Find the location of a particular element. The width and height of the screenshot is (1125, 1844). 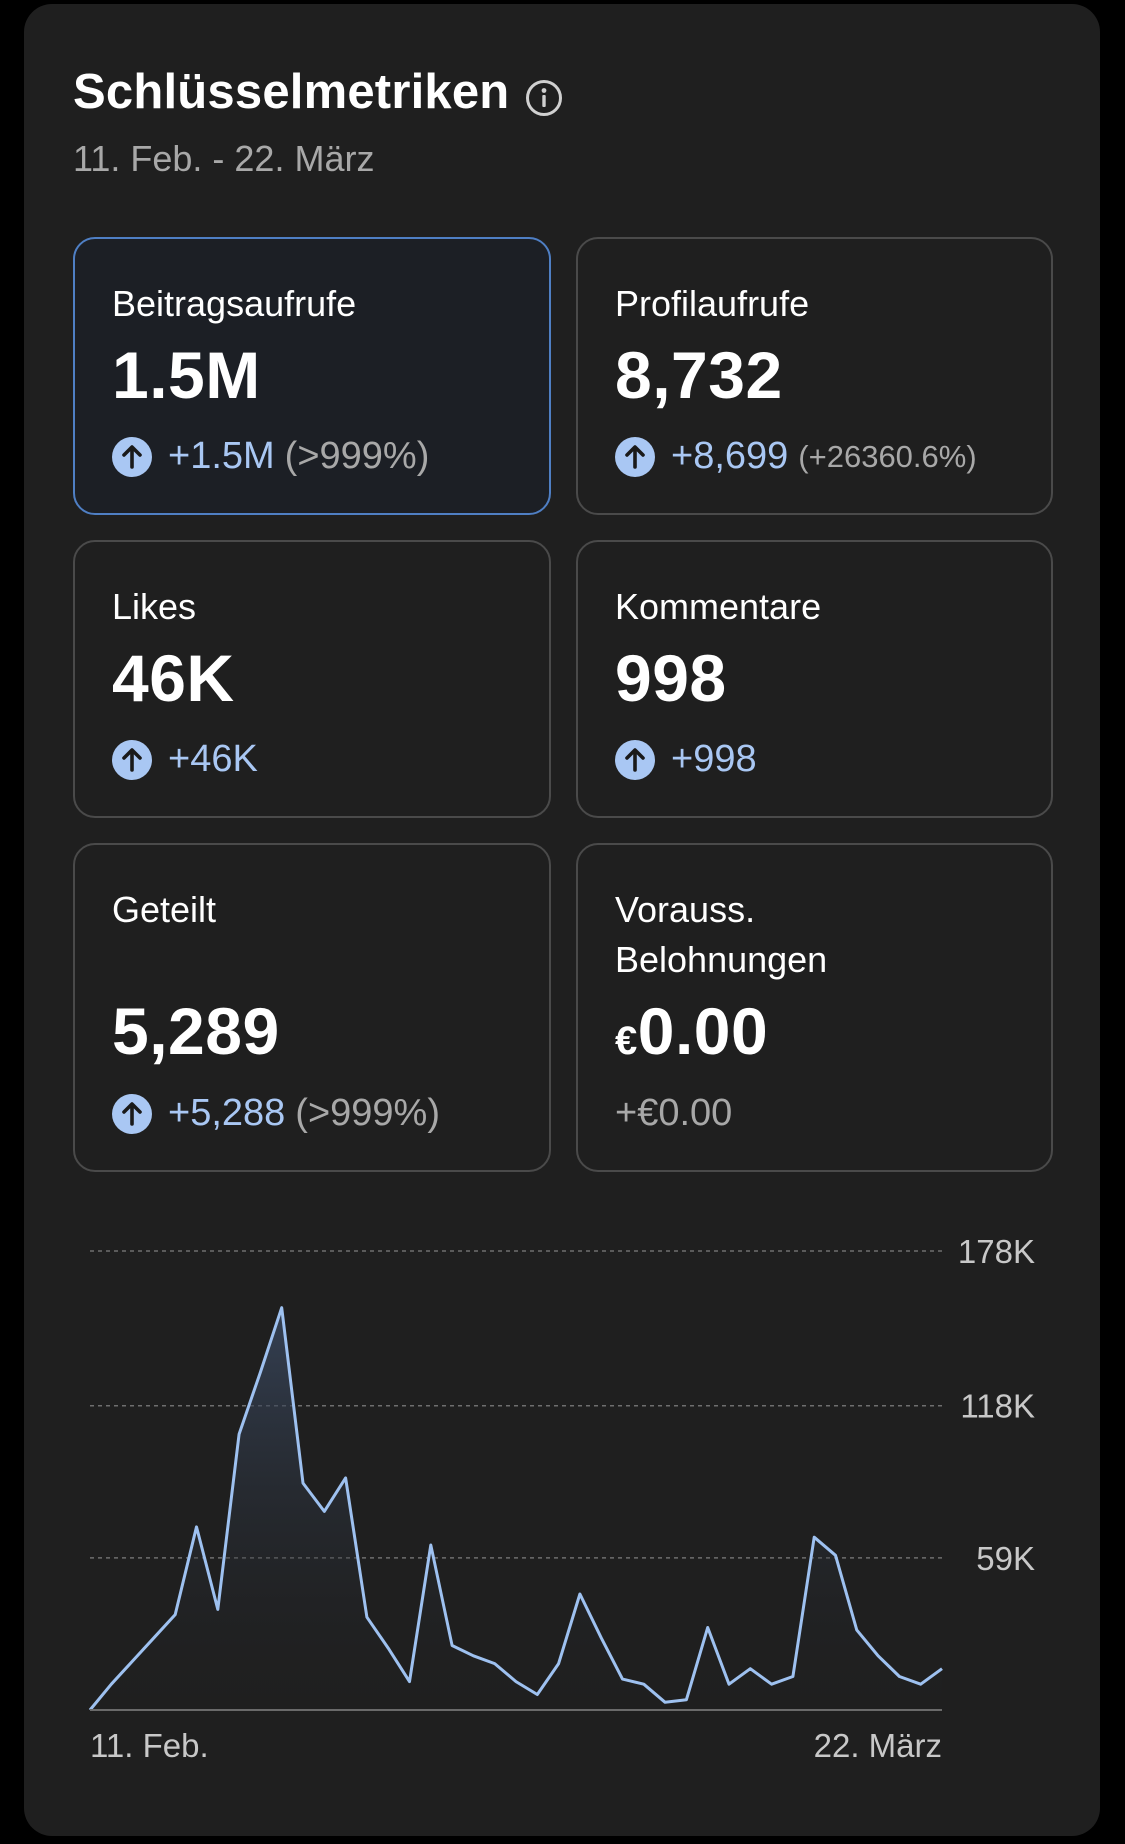

y-tick-label: 118K is located at coordinates (997, 1406).